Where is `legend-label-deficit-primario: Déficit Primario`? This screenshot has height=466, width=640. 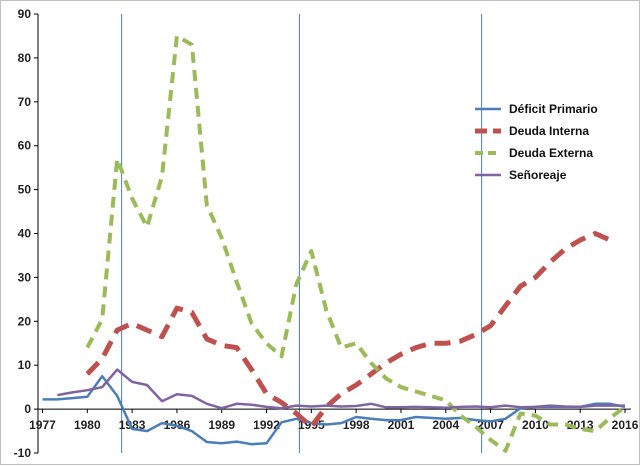 legend-label-deficit-primario: Déficit Primario is located at coordinates (553, 109).